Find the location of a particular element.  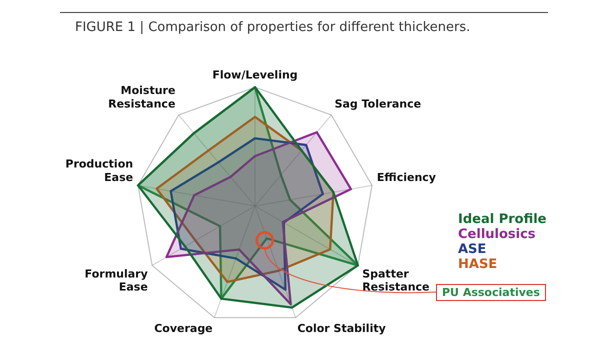

text: ASE is located at coordinates (473, 249).